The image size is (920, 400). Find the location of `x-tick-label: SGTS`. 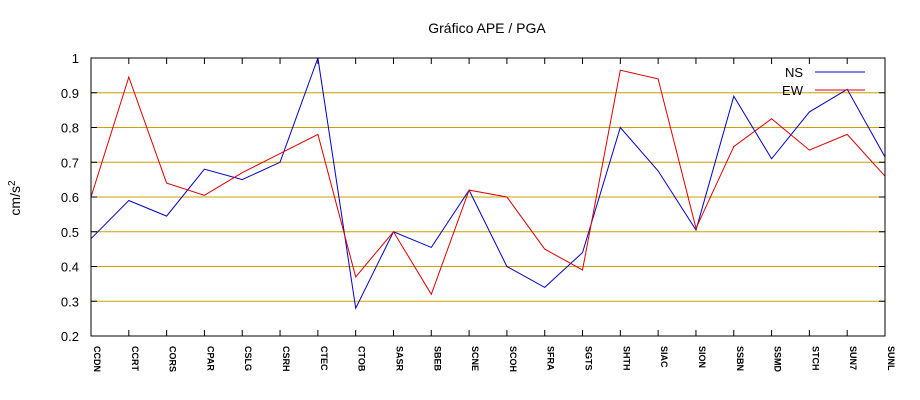

x-tick-label: SGTS is located at coordinates (589, 358).